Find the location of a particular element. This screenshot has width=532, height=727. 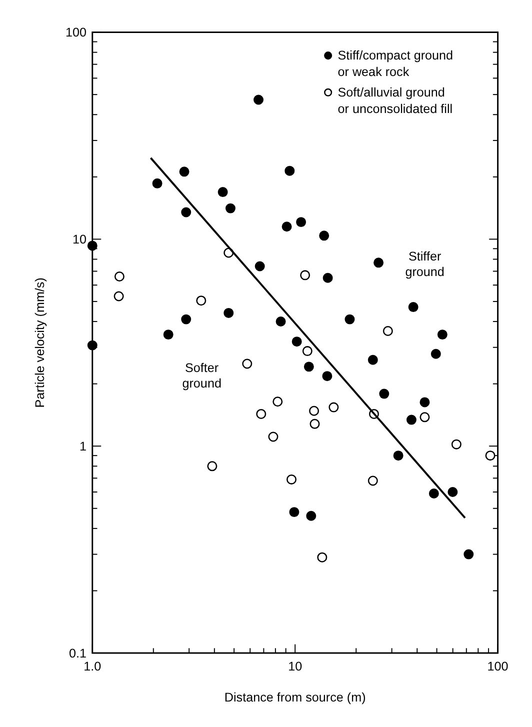

annotation: Softer ground is located at coordinates (202, 376).